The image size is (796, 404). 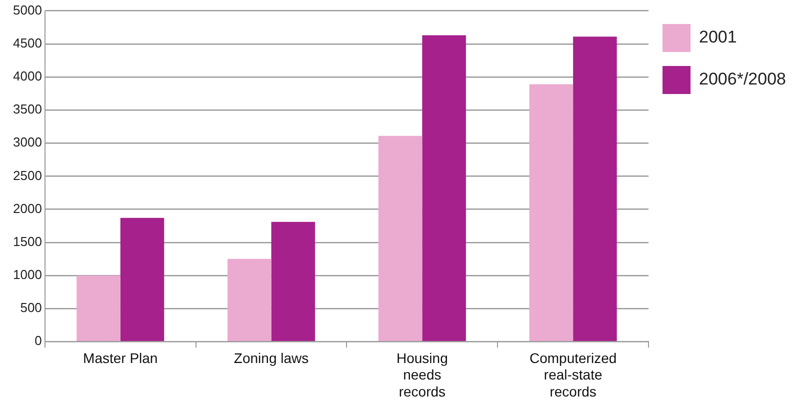 I want to click on x-tick-label: Zoning laws, so click(x=271, y=358).